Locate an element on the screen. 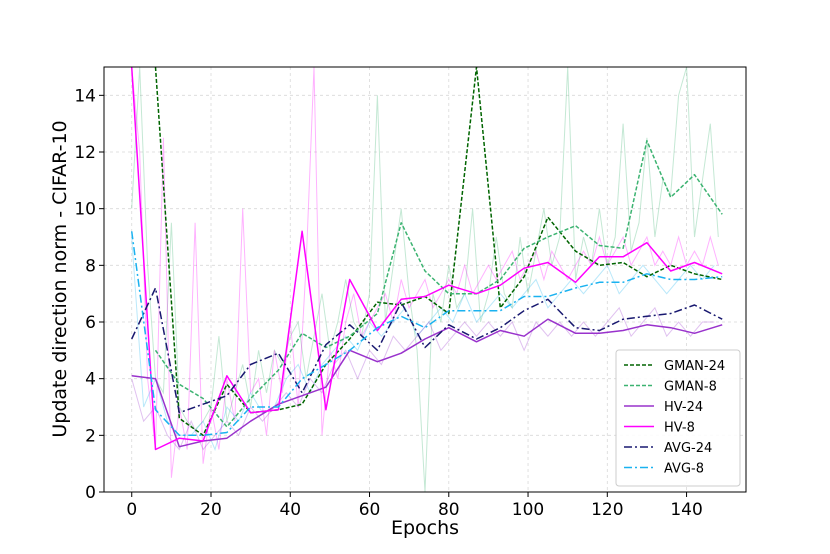 This screenshot has width=830, height=554. legend-label: HV-8 is located at coordinates (679, 428).